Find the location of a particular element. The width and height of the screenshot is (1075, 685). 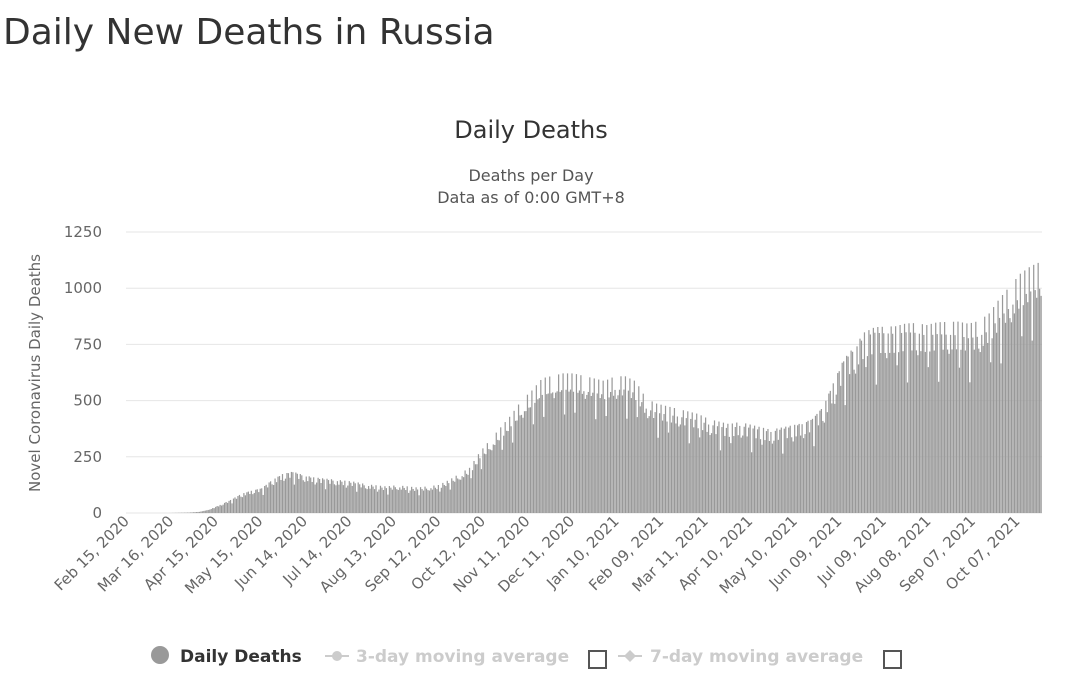

x-tick-label: May 10, 2021 is located at coordinates (758, 554).